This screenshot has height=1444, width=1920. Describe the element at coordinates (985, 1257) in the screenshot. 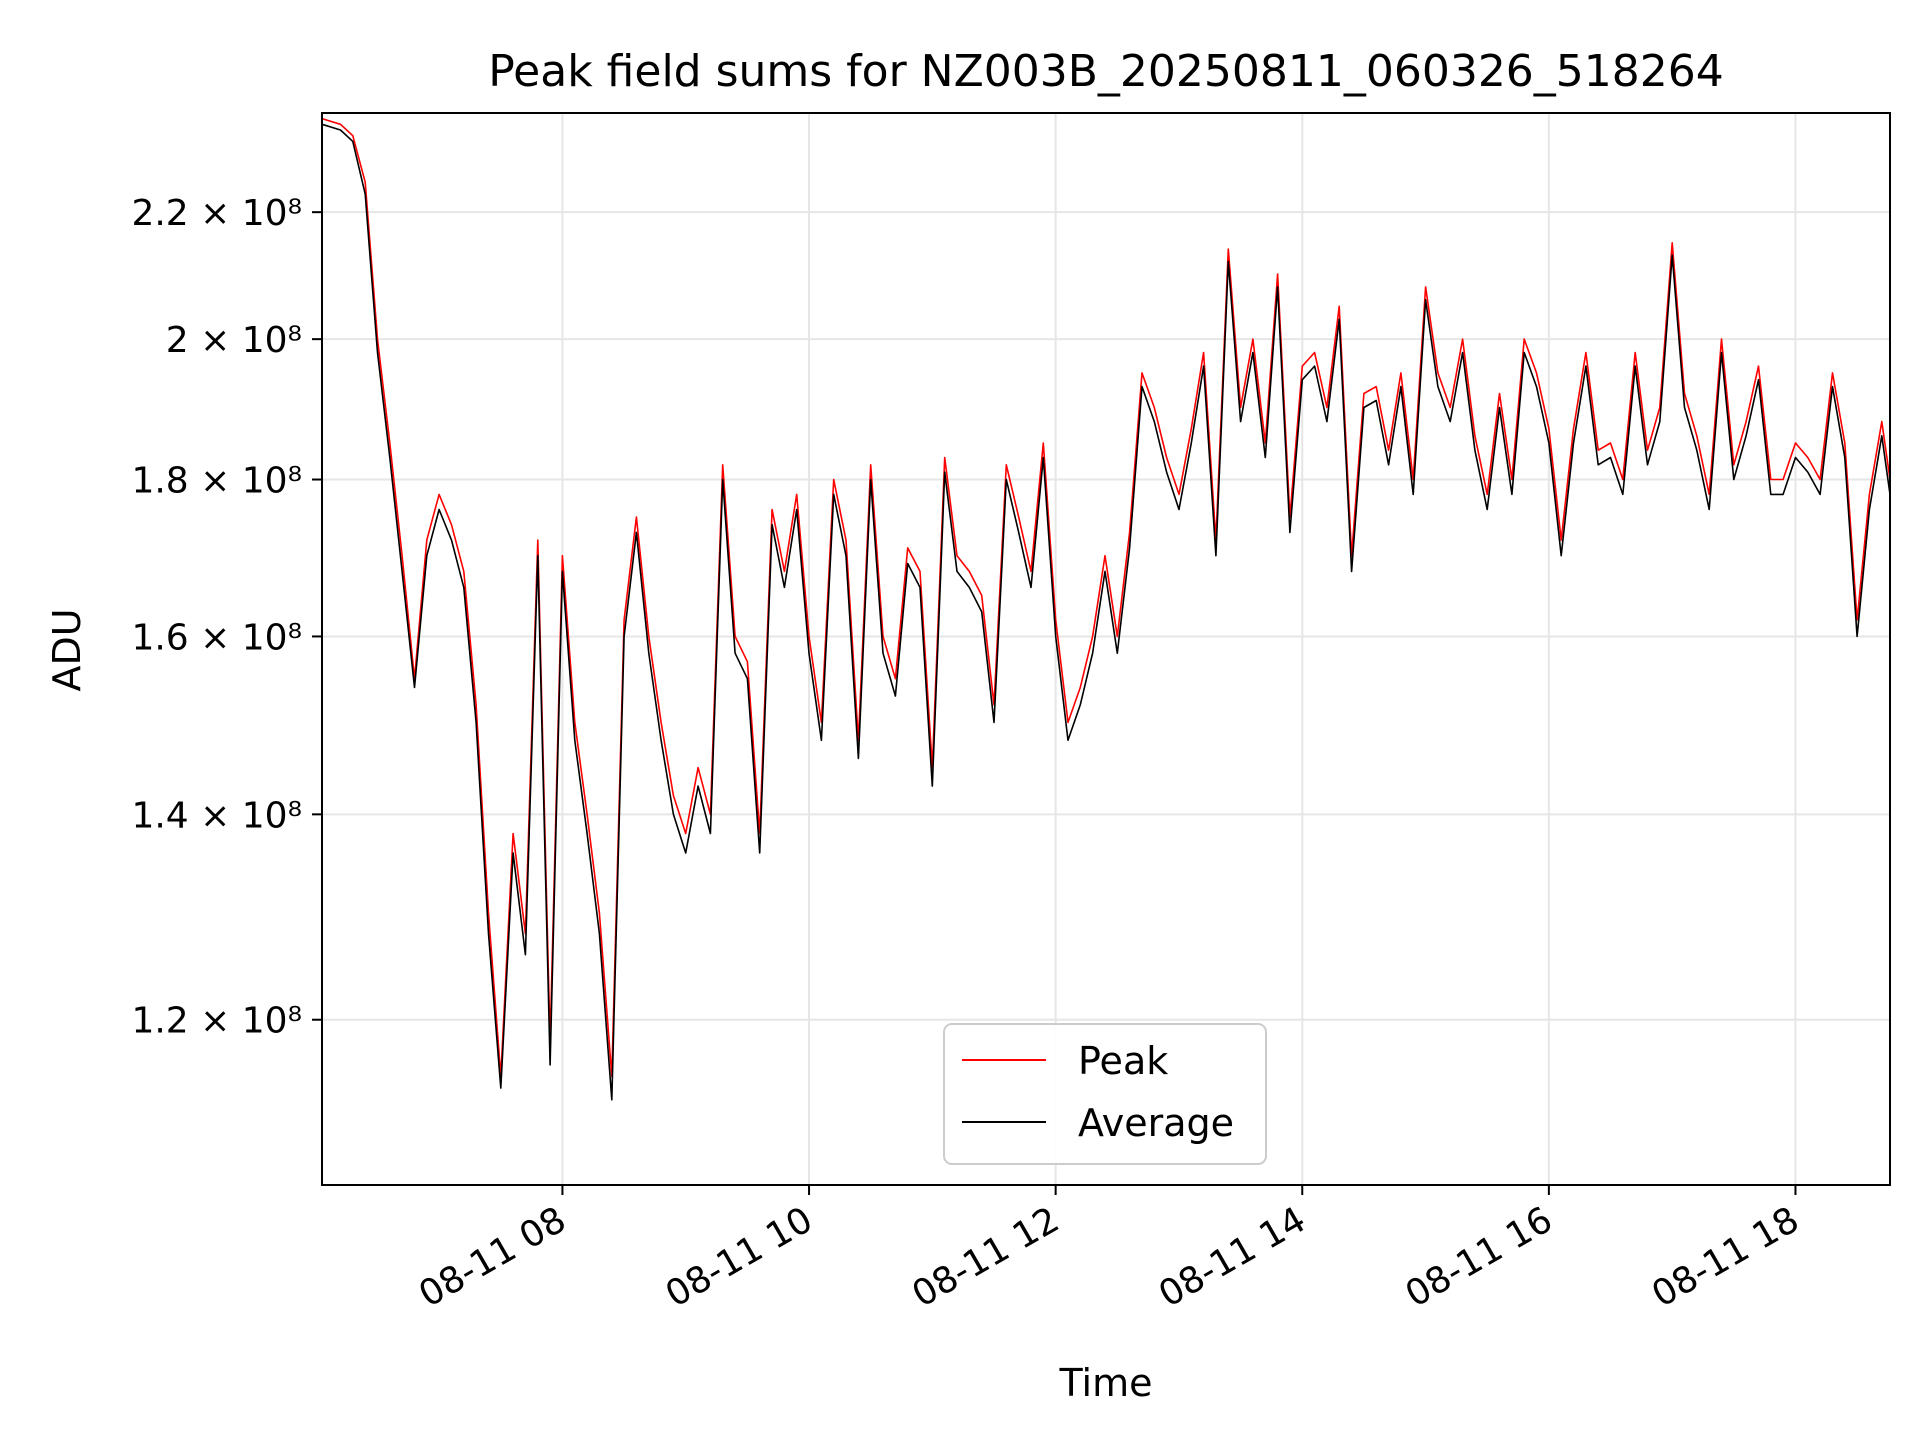

I see `x-tick-label: 08-11 12` at that location.